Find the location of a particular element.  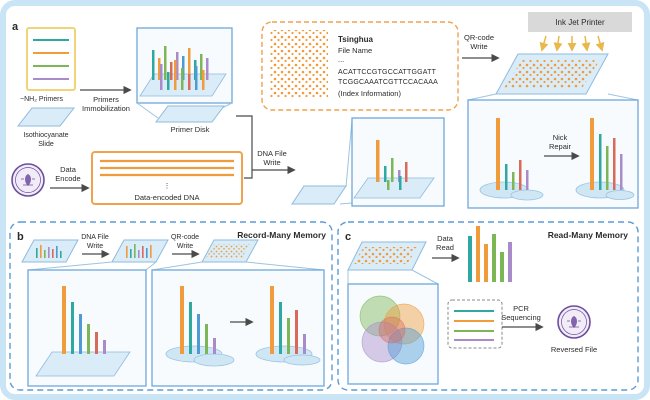

written-bars-icon is located at coordinates (392, 165).